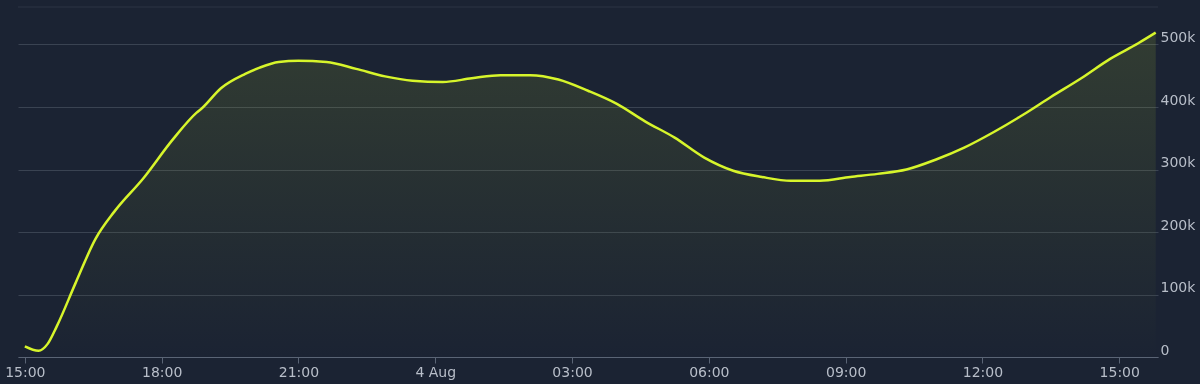 This screenshot has height=384, width=1200. What do you see at coordinates (1178, 287) in the screenshot?
I see `y-tick-label: 100k` at bounding box center [1178, 287].